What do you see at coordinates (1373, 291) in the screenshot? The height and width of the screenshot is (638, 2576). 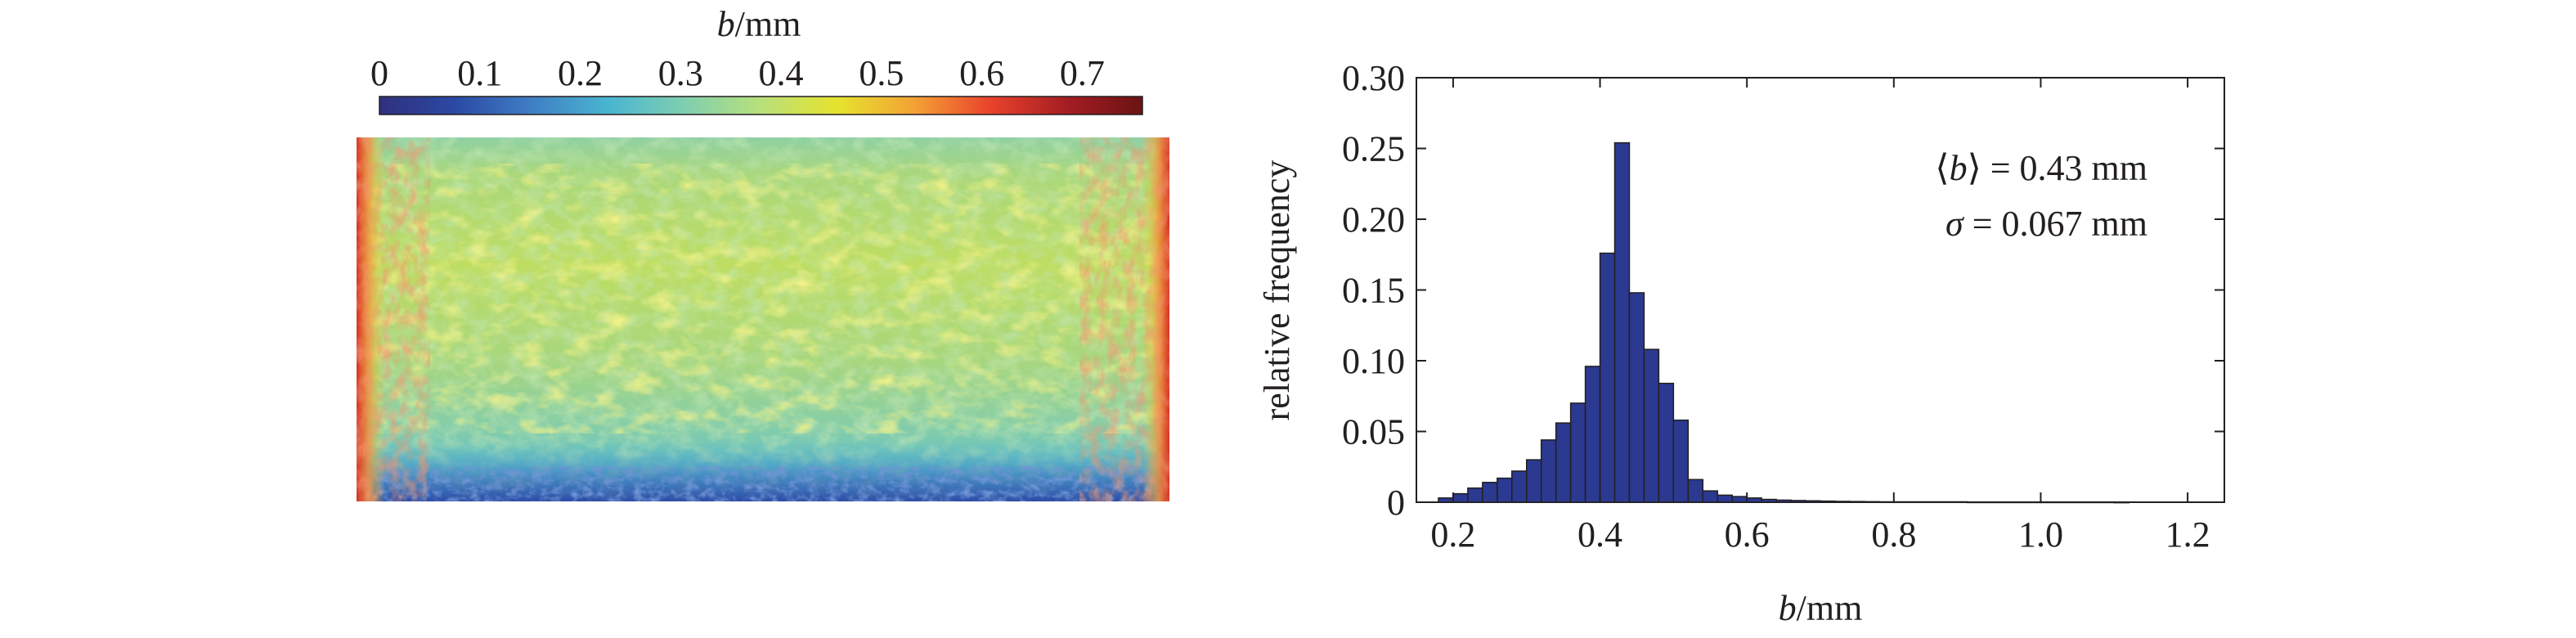 I see `y-tick-label: 0.15` at bounding box center [1373, 291].